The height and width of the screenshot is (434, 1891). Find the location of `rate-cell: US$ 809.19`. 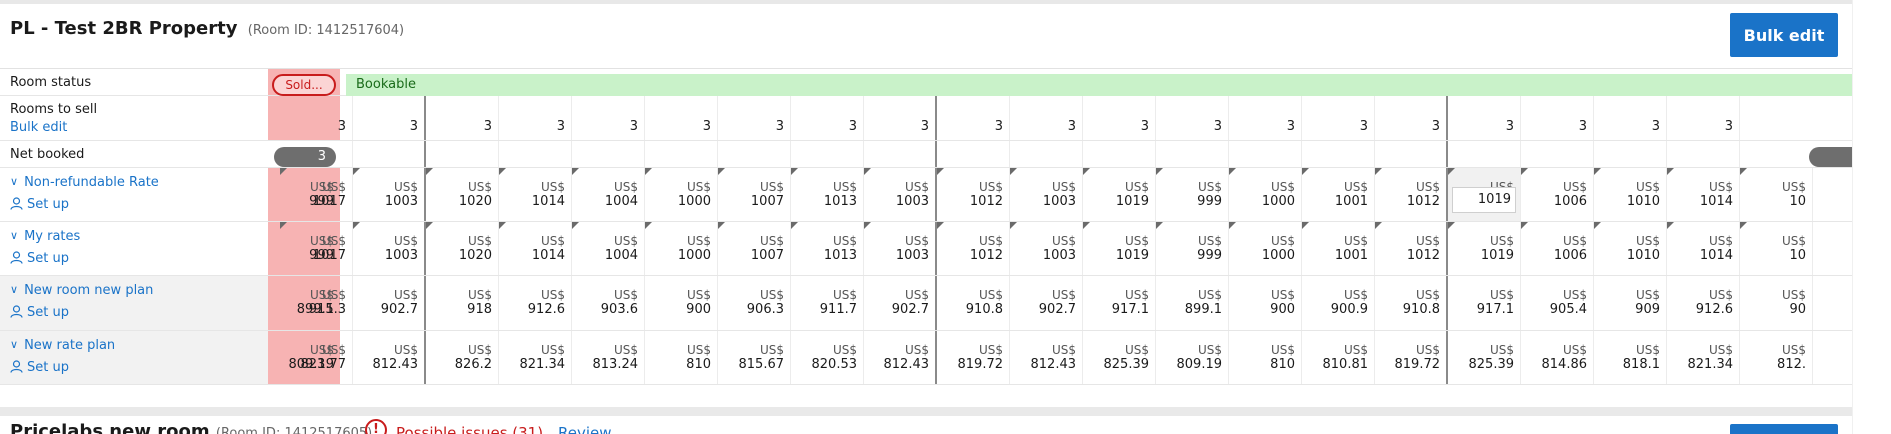

rate-cell: US$ 809.19 is located at coordinates (1192, 357).